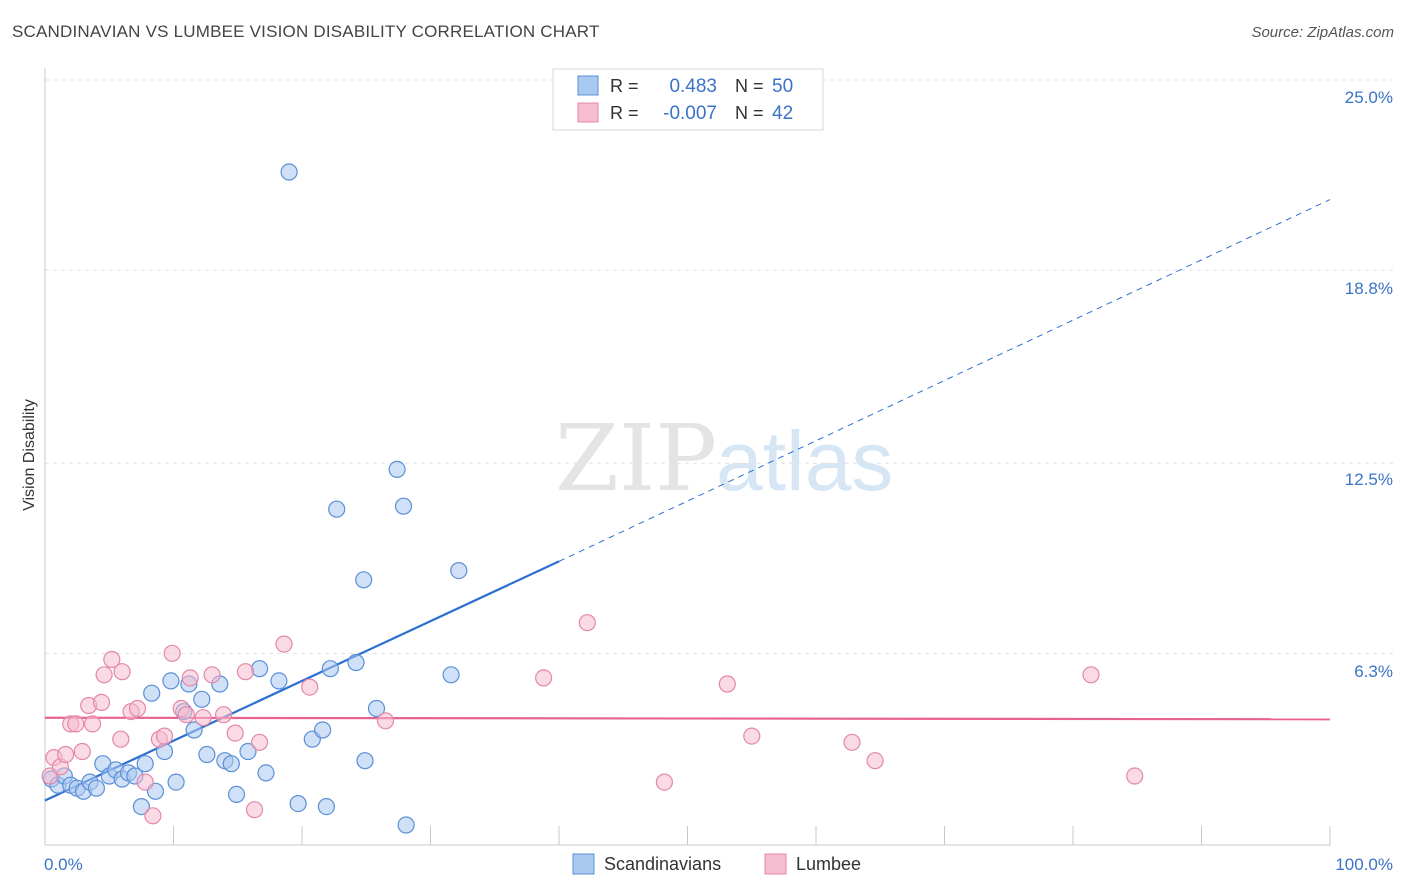  What do you see at coordinates (583, 864) in the screenshot?
I see `legend-swatch-scandinavians` at bounding box center [583, 864].